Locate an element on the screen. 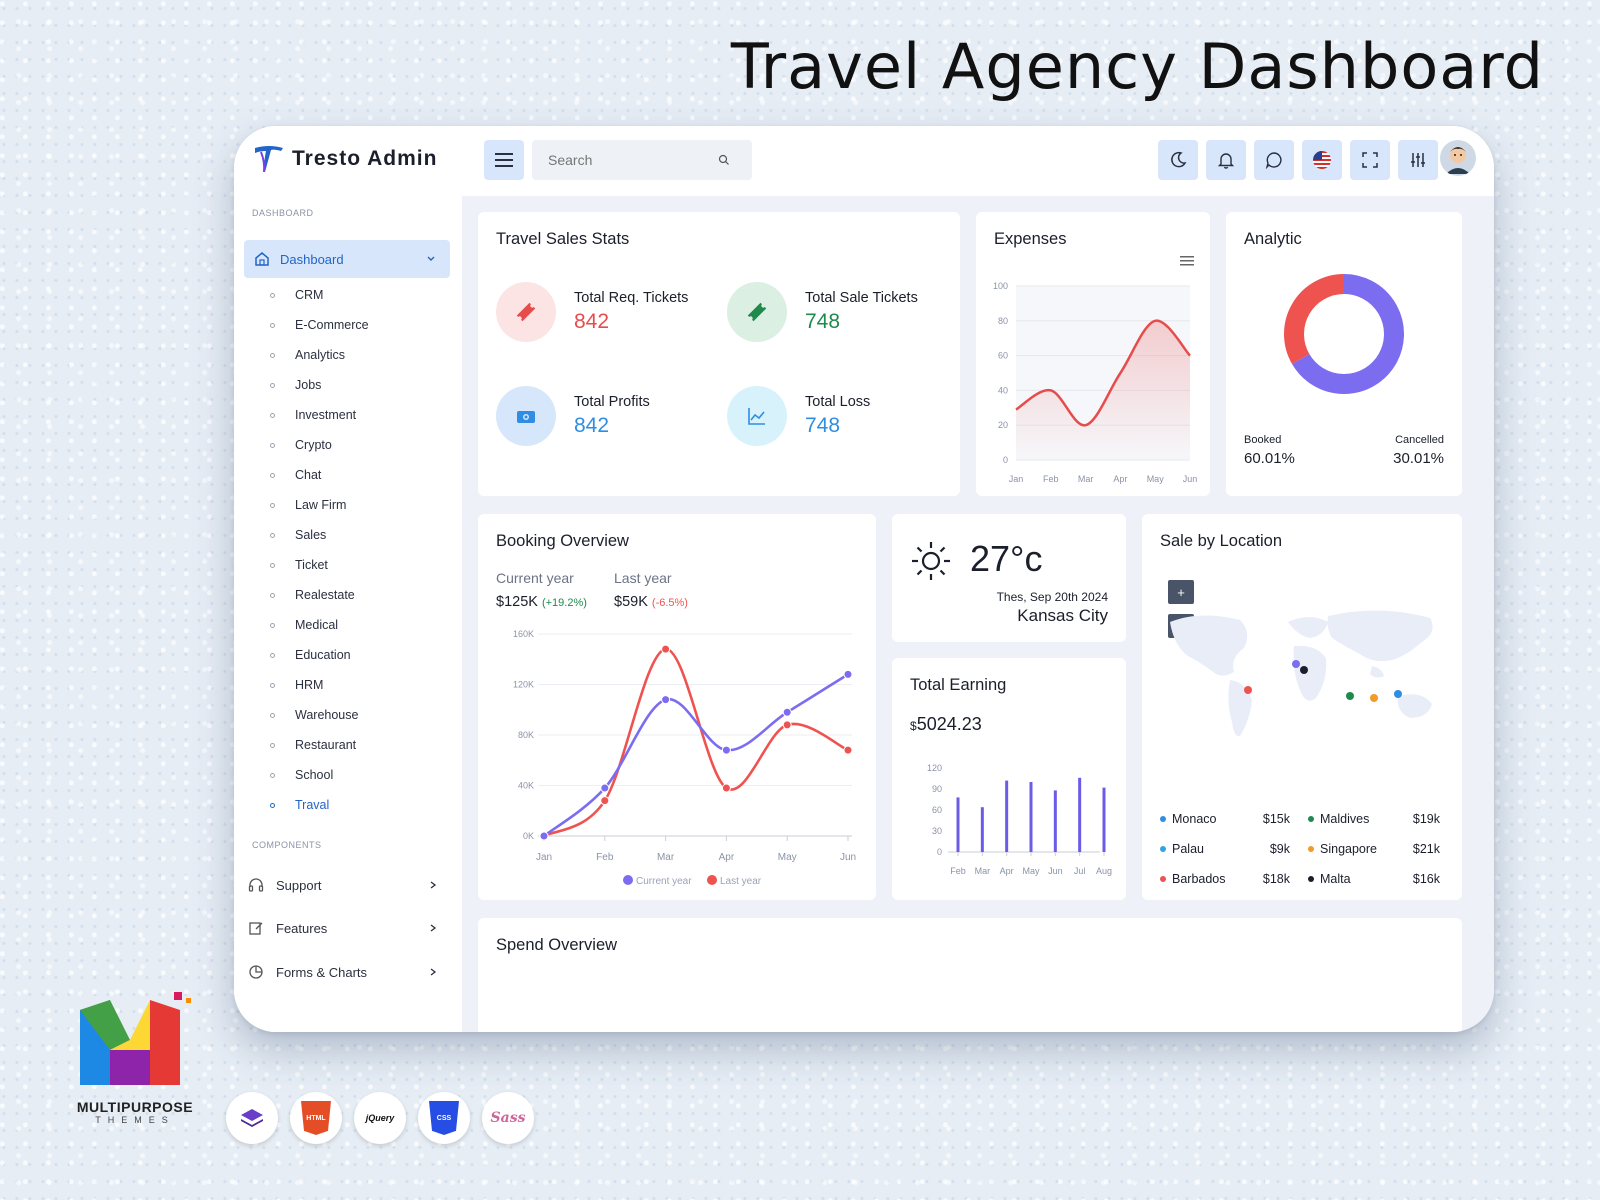  card-title: Booking Overview is located at coordinates (562, 541).